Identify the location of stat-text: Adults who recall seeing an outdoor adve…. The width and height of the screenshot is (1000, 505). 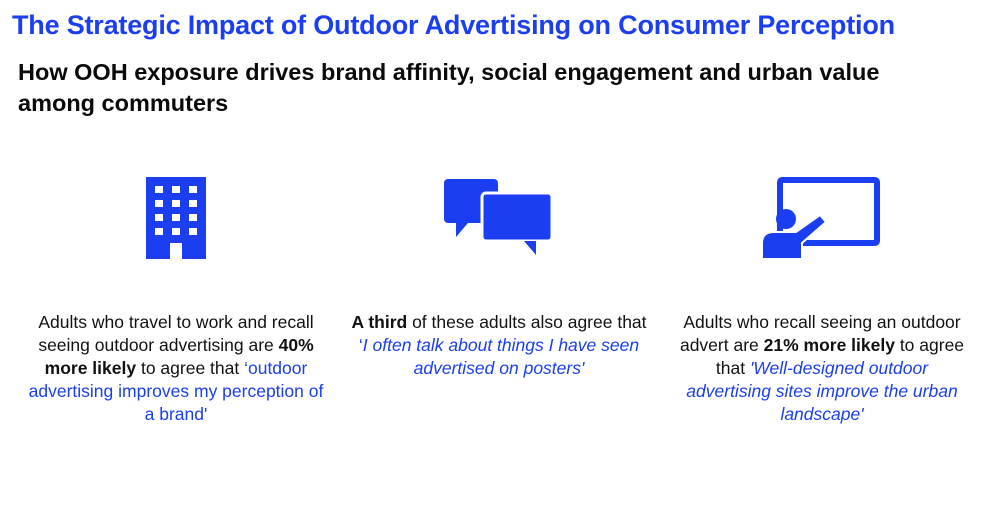
(820, 333).